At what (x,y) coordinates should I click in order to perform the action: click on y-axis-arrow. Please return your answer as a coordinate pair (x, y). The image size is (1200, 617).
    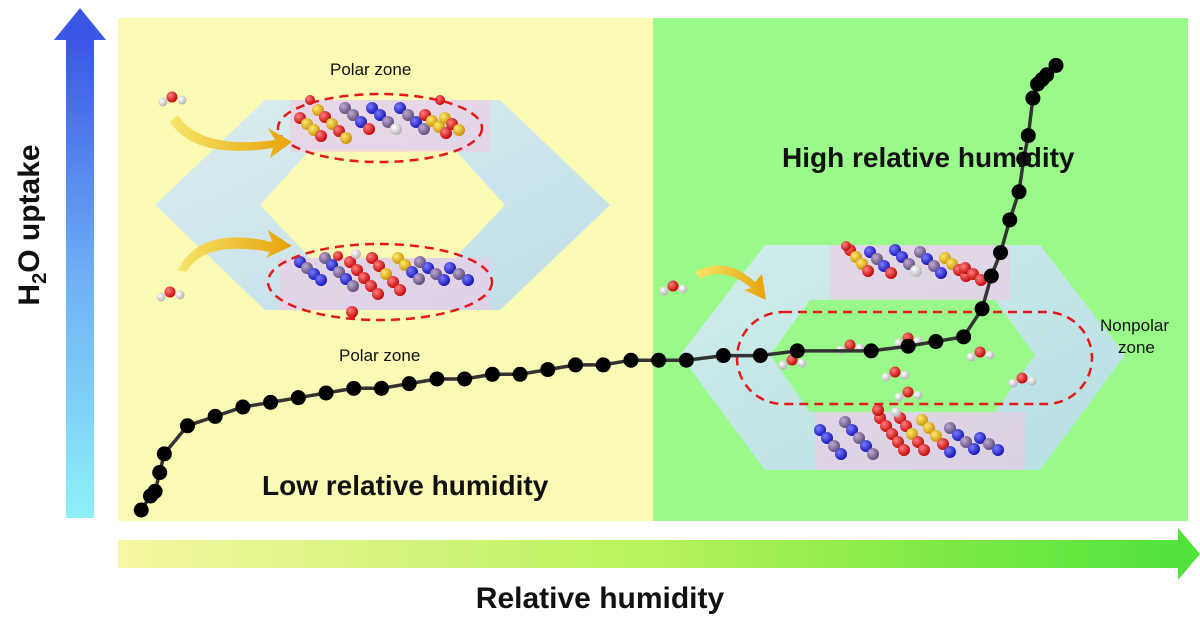
    Looking at the image, I should click on (80, 263).